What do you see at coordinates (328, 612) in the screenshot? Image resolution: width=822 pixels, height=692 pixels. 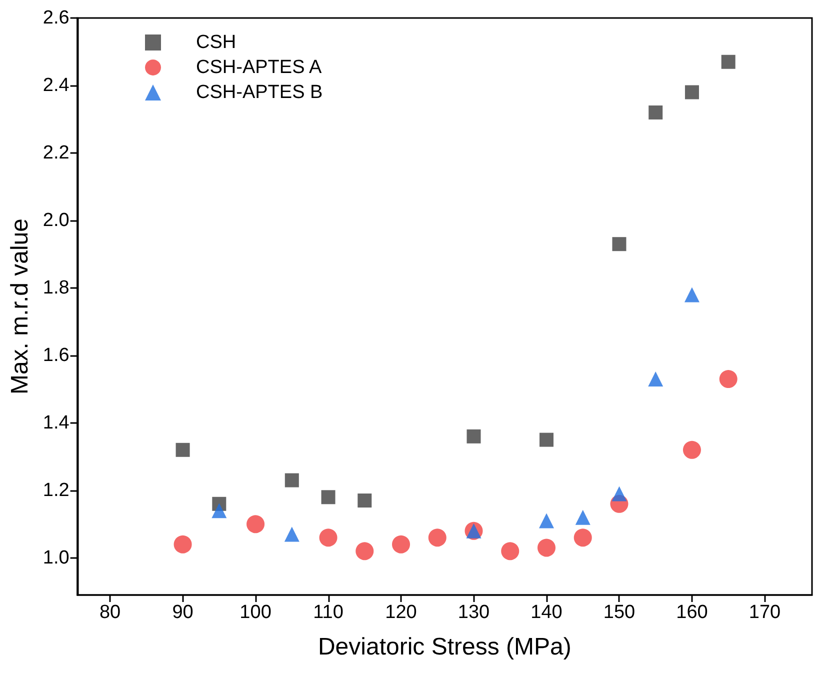 I see `x-tick-label: 110` at bounding box center [328, 612].